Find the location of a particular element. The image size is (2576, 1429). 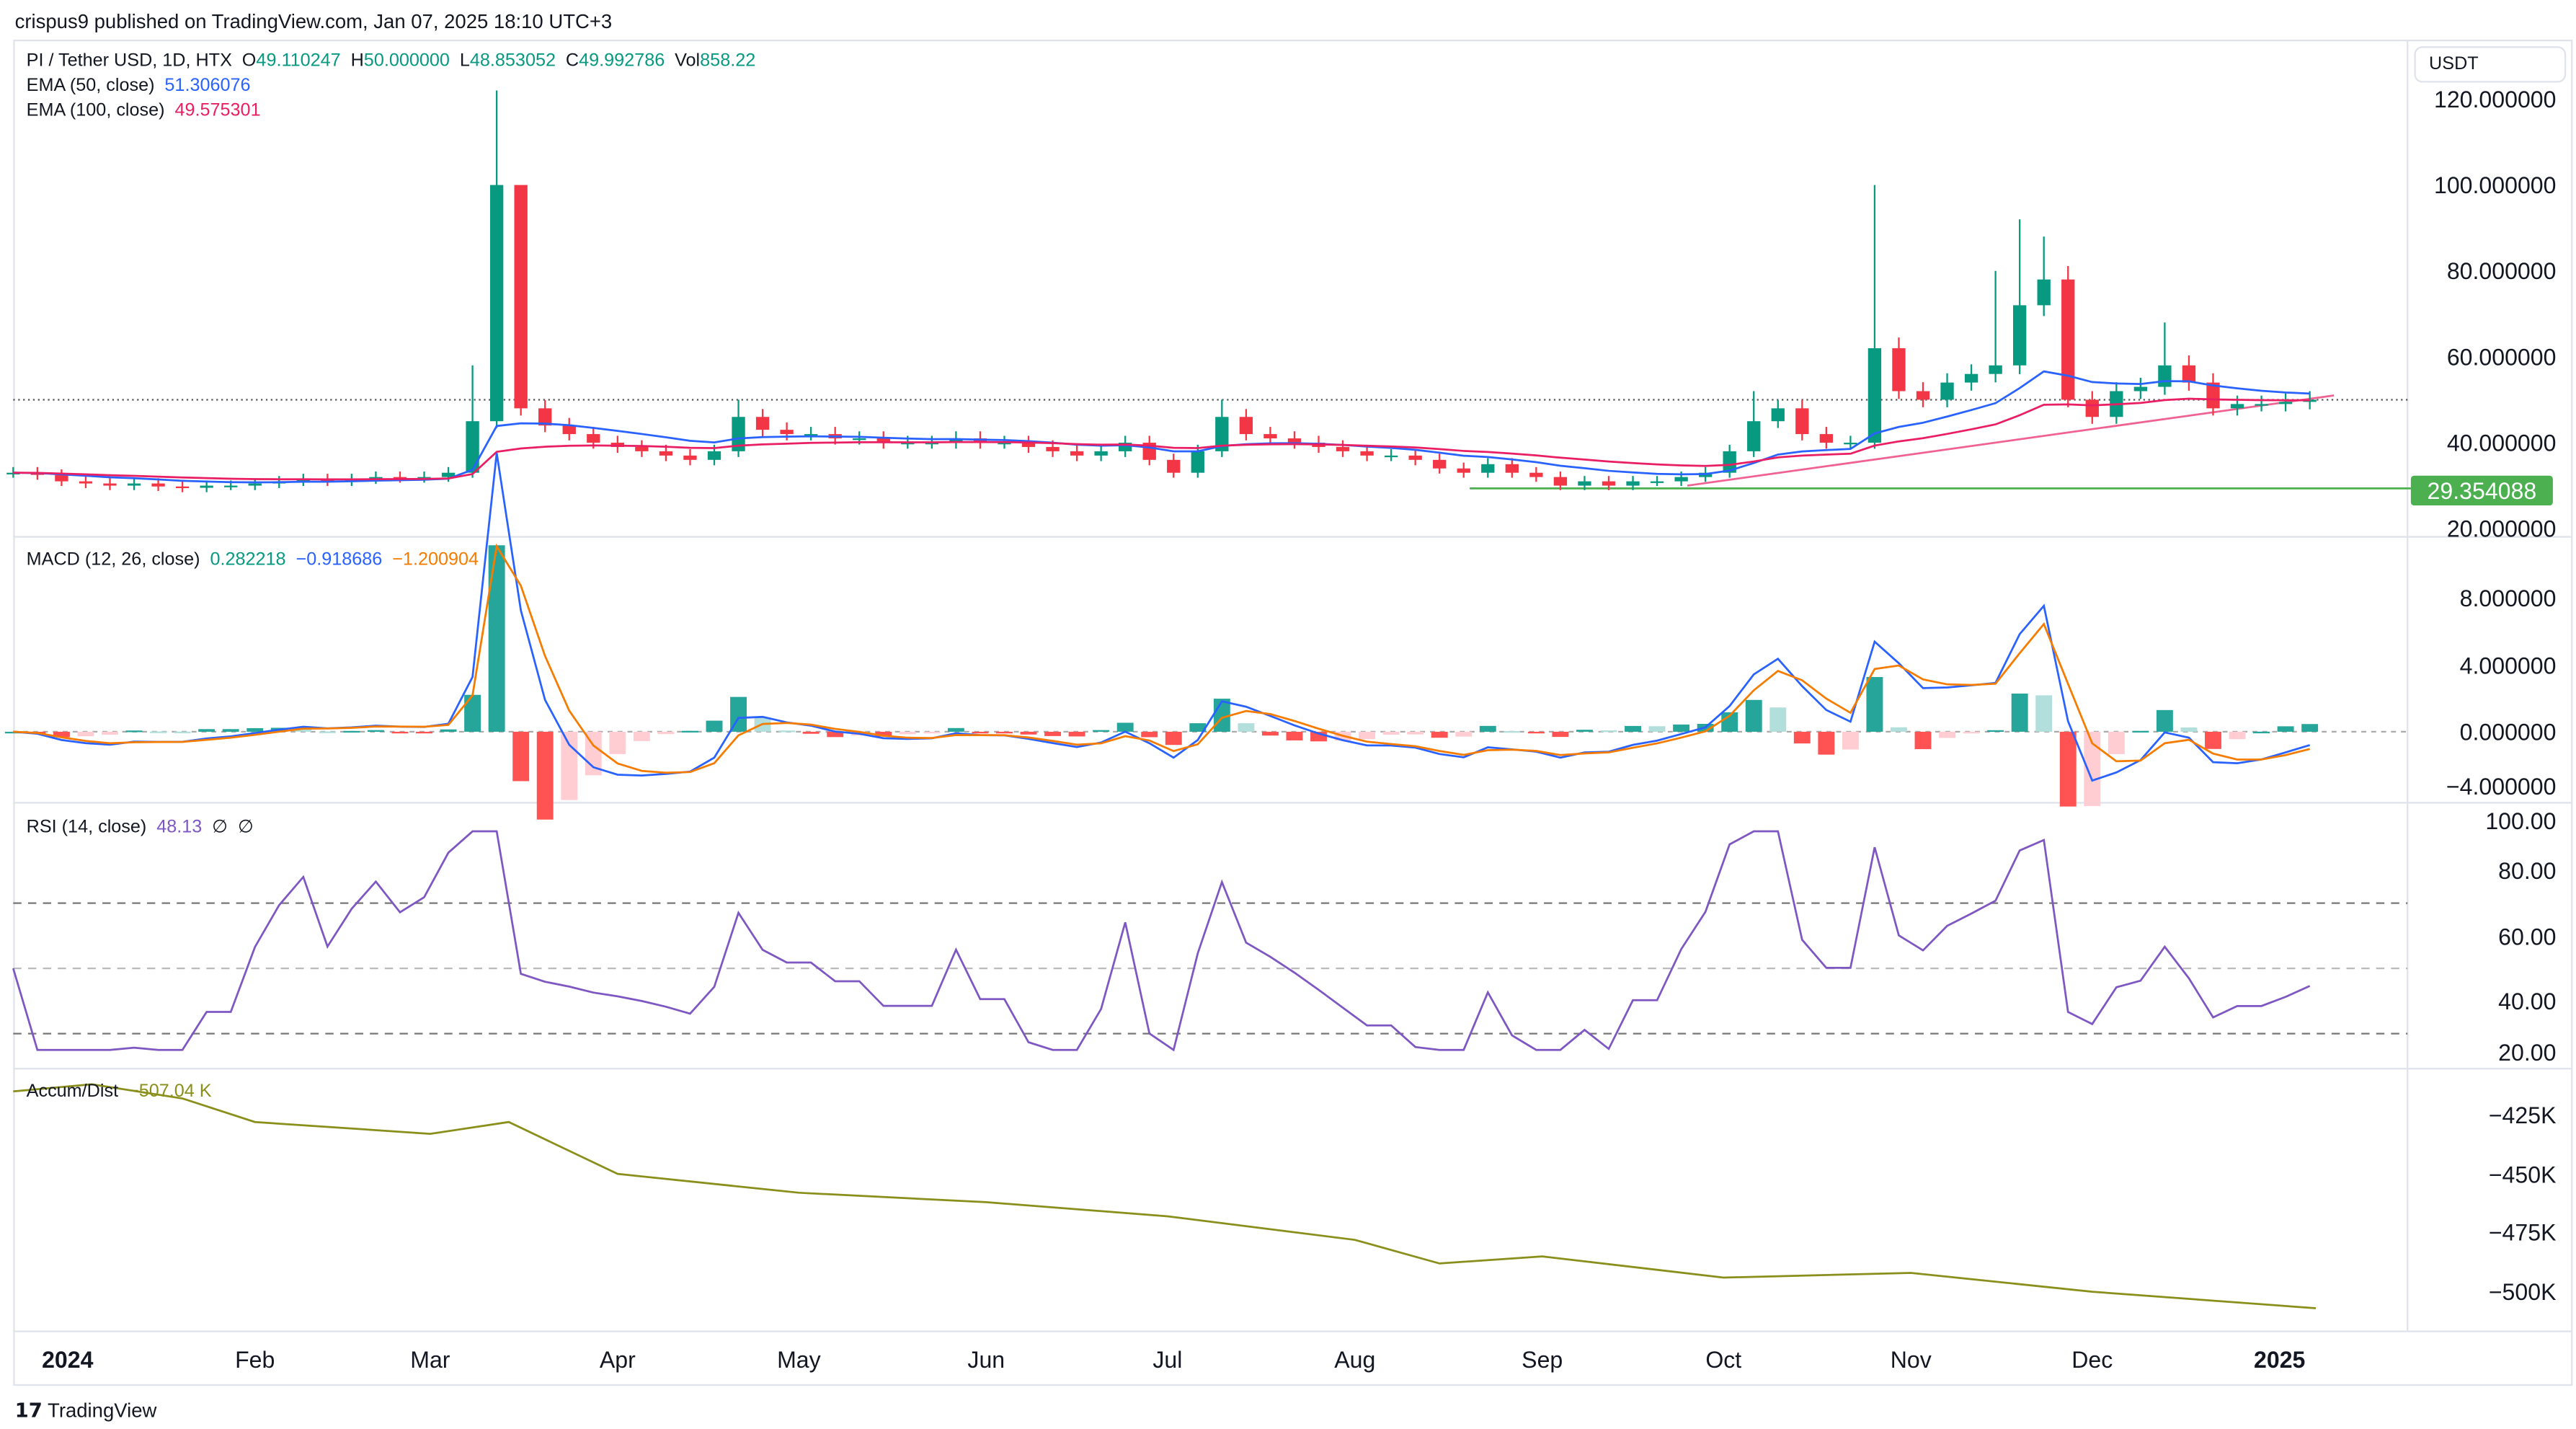

currency-button: USDT is located at coordinates (2490, 65).